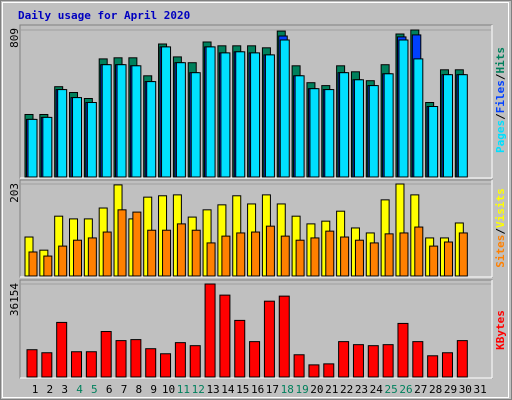 This screenshot has height=400, width=512. What do you see at coordinates (272, 389) in the screenshot?
I see `x-tick-label: 17` at bounding box center [272, 389].